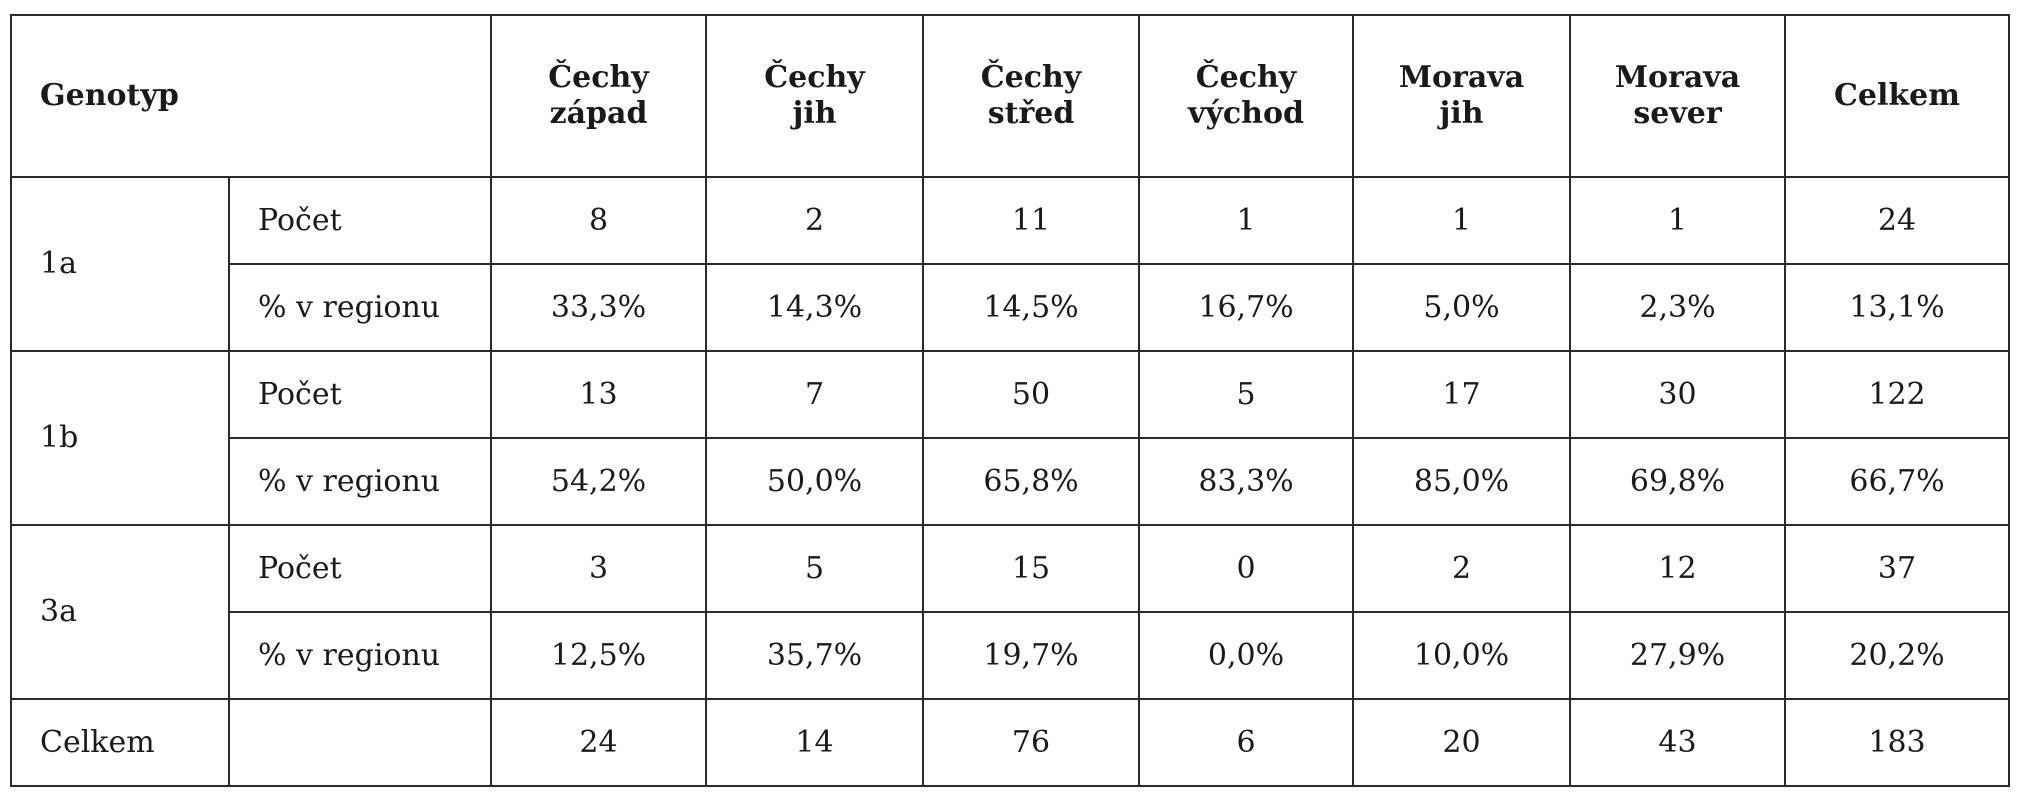  Describe the element at coordinates (120, 264) in the screenshot. I see `genotype-cell: 1a` at that location.